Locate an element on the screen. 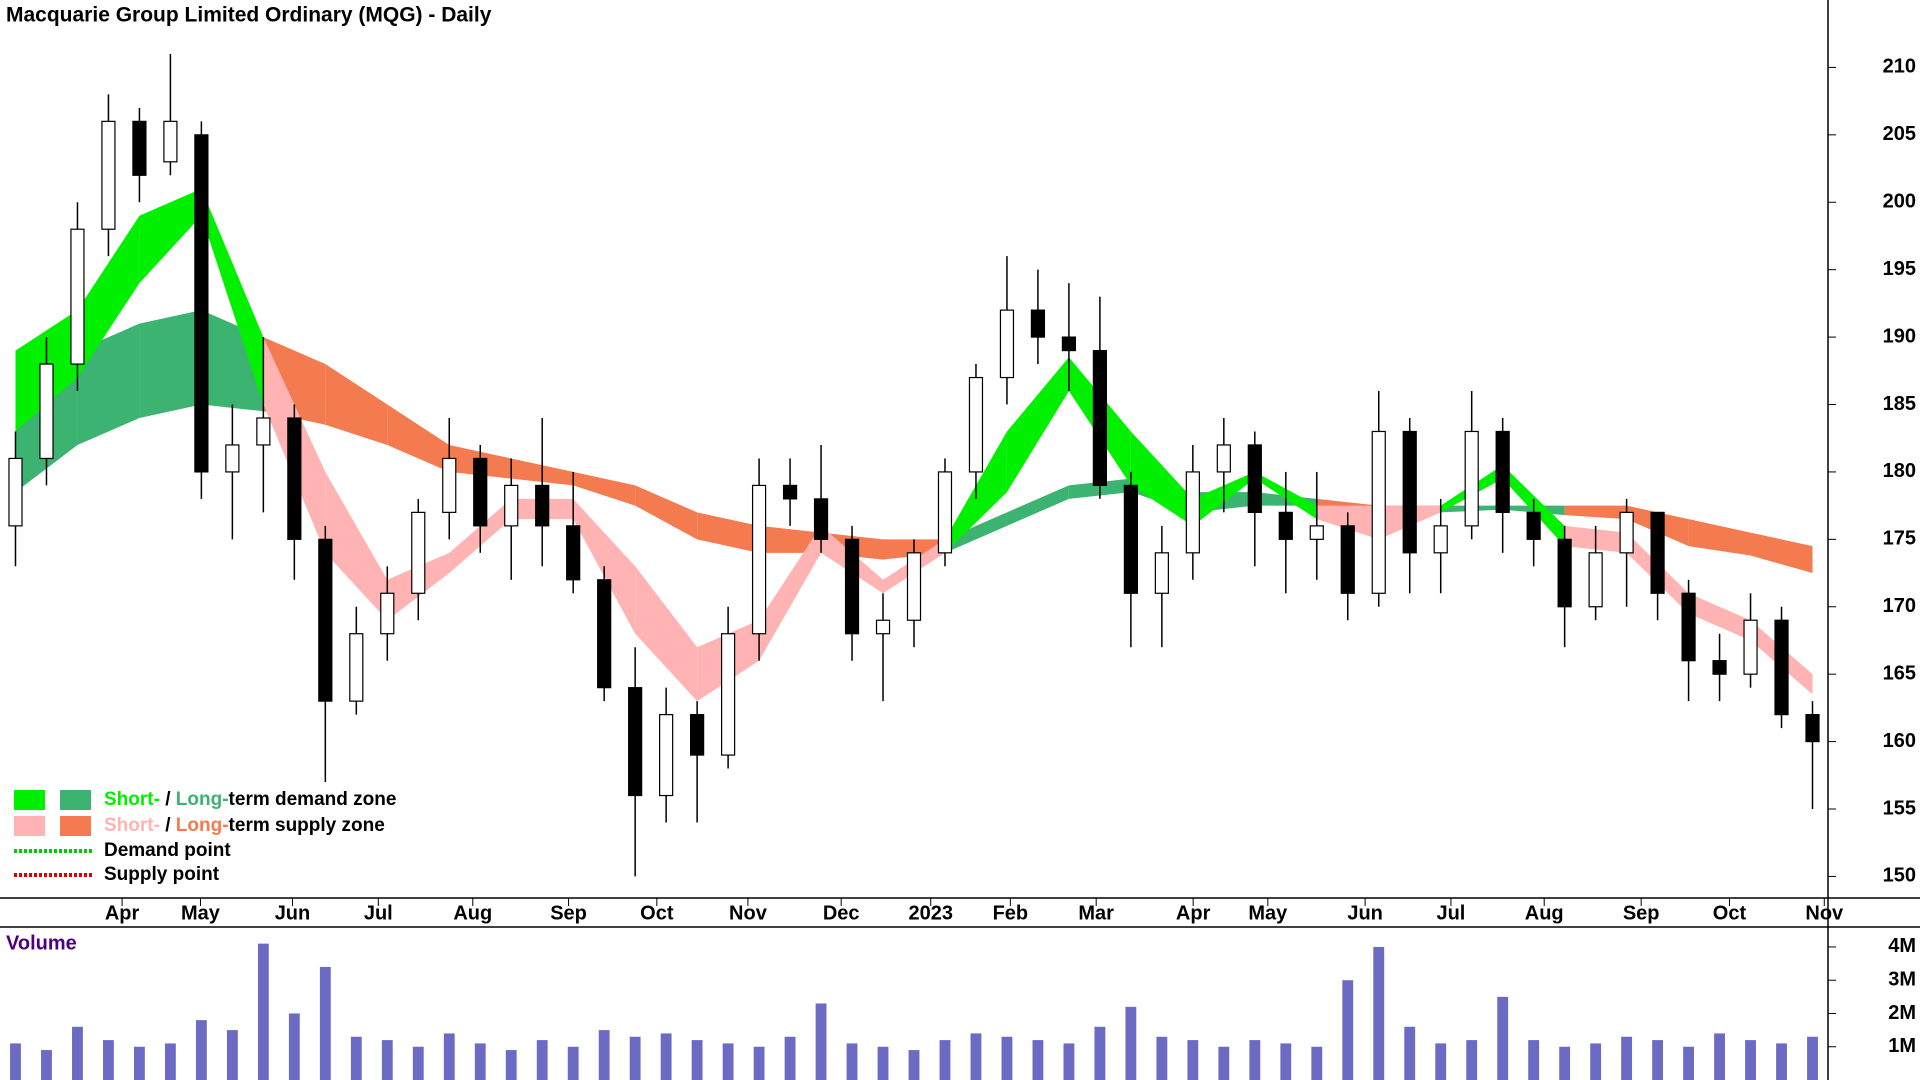 The width and height of the screenshot is (1920, 1080). y-tick-label: 160 is located at coordinates (1899, 741).